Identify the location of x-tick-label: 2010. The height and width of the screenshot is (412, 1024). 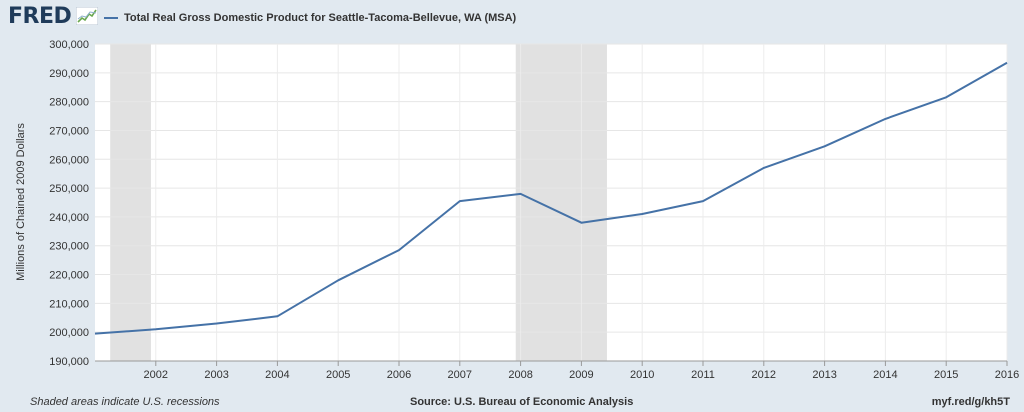
(642, 375).